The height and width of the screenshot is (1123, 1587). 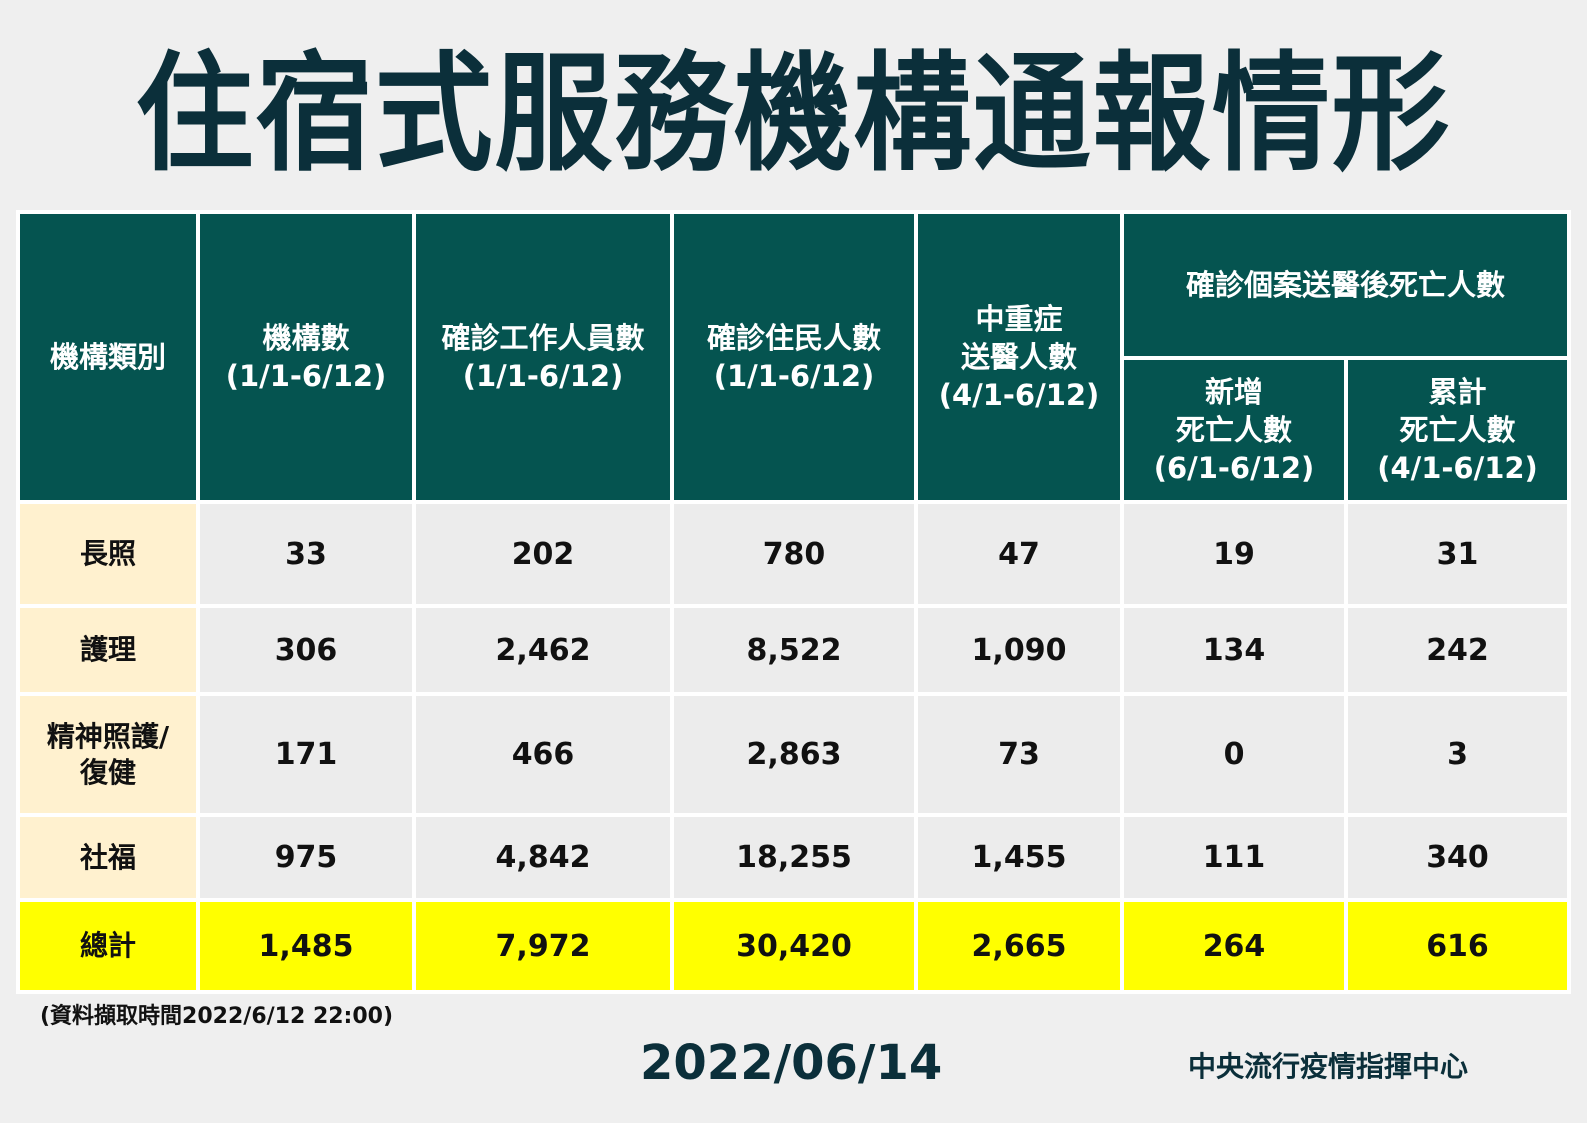 I want to click on severe-hospitalized-cell: 73, so click(x=1019, y=754).